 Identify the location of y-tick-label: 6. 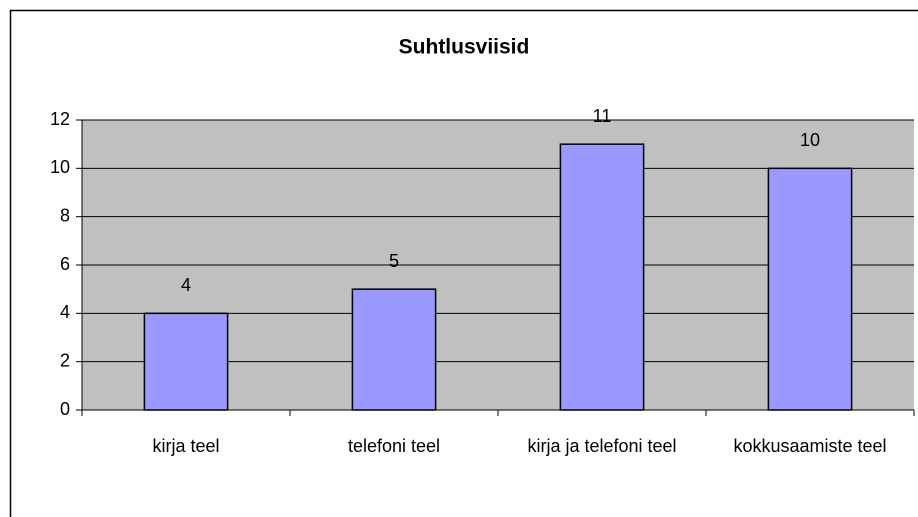
(65, 264).